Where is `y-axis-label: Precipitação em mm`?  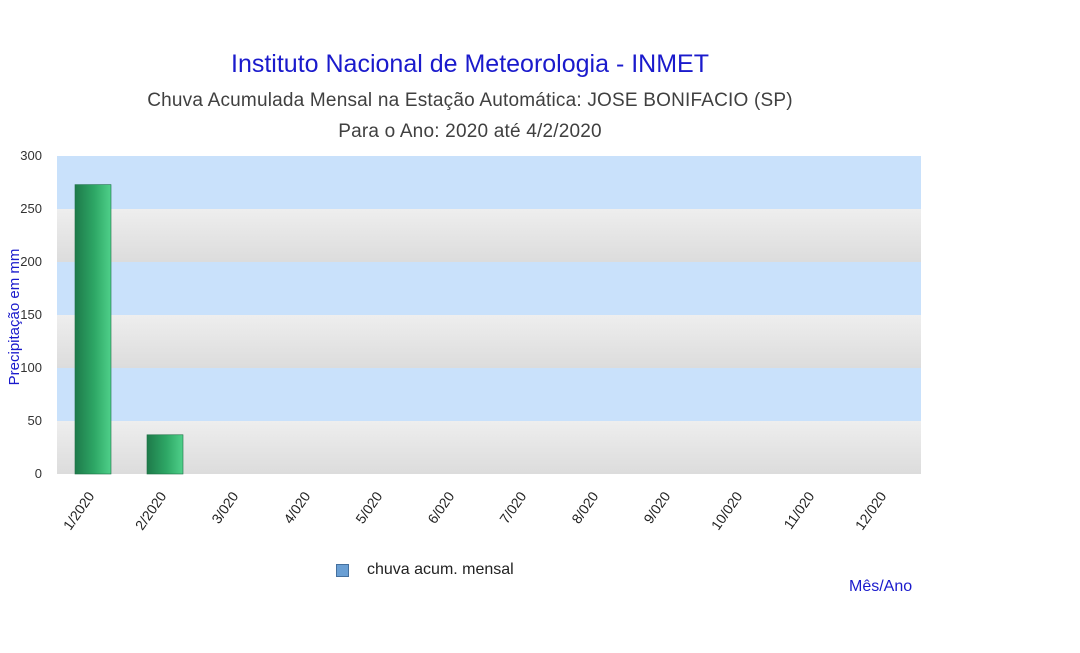
y-axis-label: Precipitação em mm is located at coordinates (14, 317).